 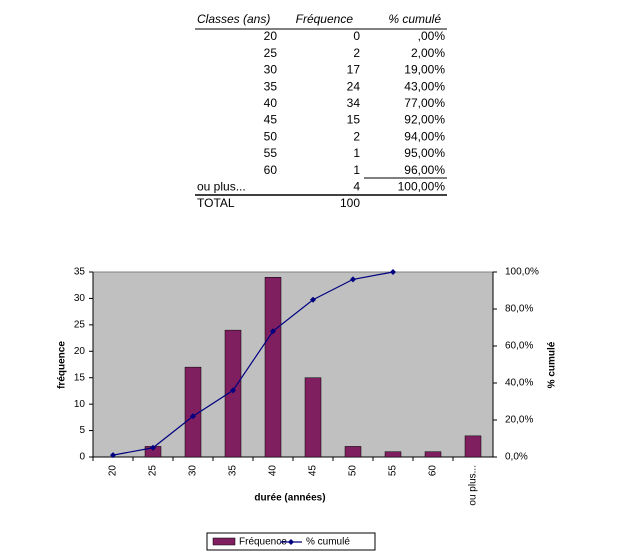 I want to click on x-tick-label: 40, so click(x=273, y=471).